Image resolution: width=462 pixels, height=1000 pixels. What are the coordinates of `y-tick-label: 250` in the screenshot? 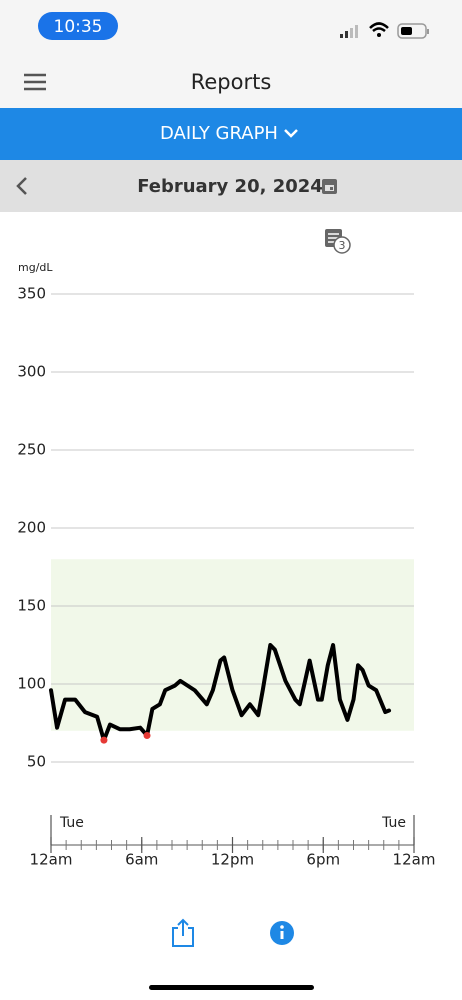 It's located at (31, 450).